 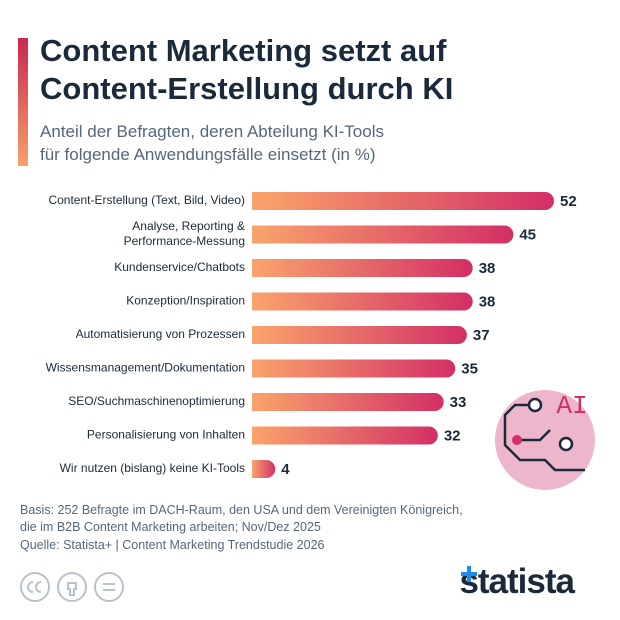 I want to click on license-icons, so click(x=72, y=587).